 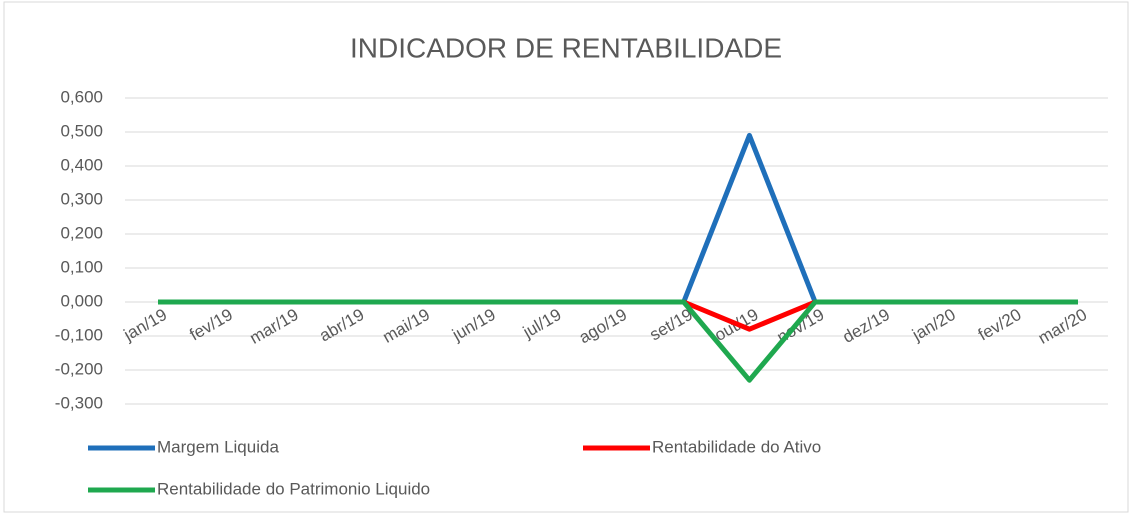 What do you see at coordinates (81, 164) in the screenshot?
I see `y-tick-label: 0,400` at bounding box center [81, 164].